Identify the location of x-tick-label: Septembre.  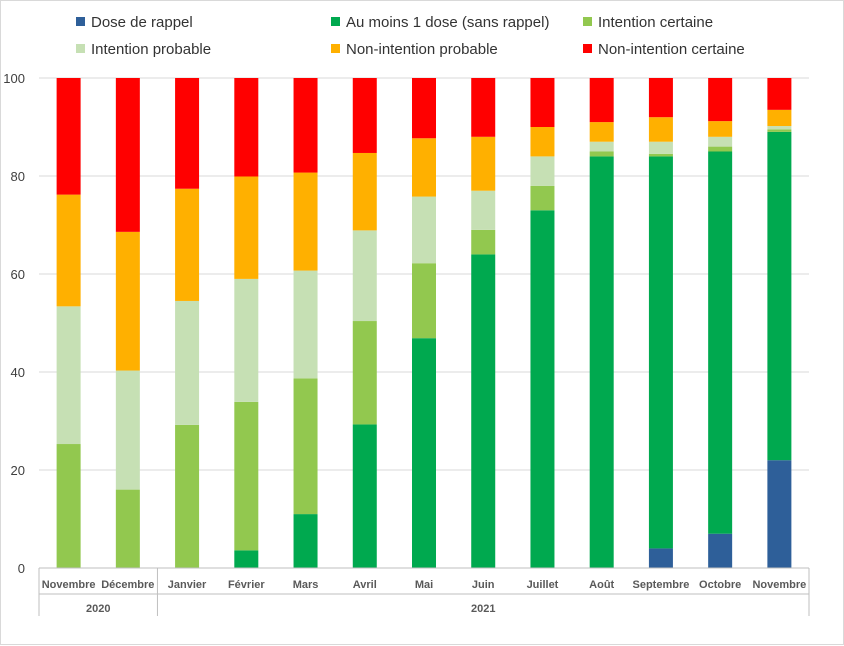
(660, 585).